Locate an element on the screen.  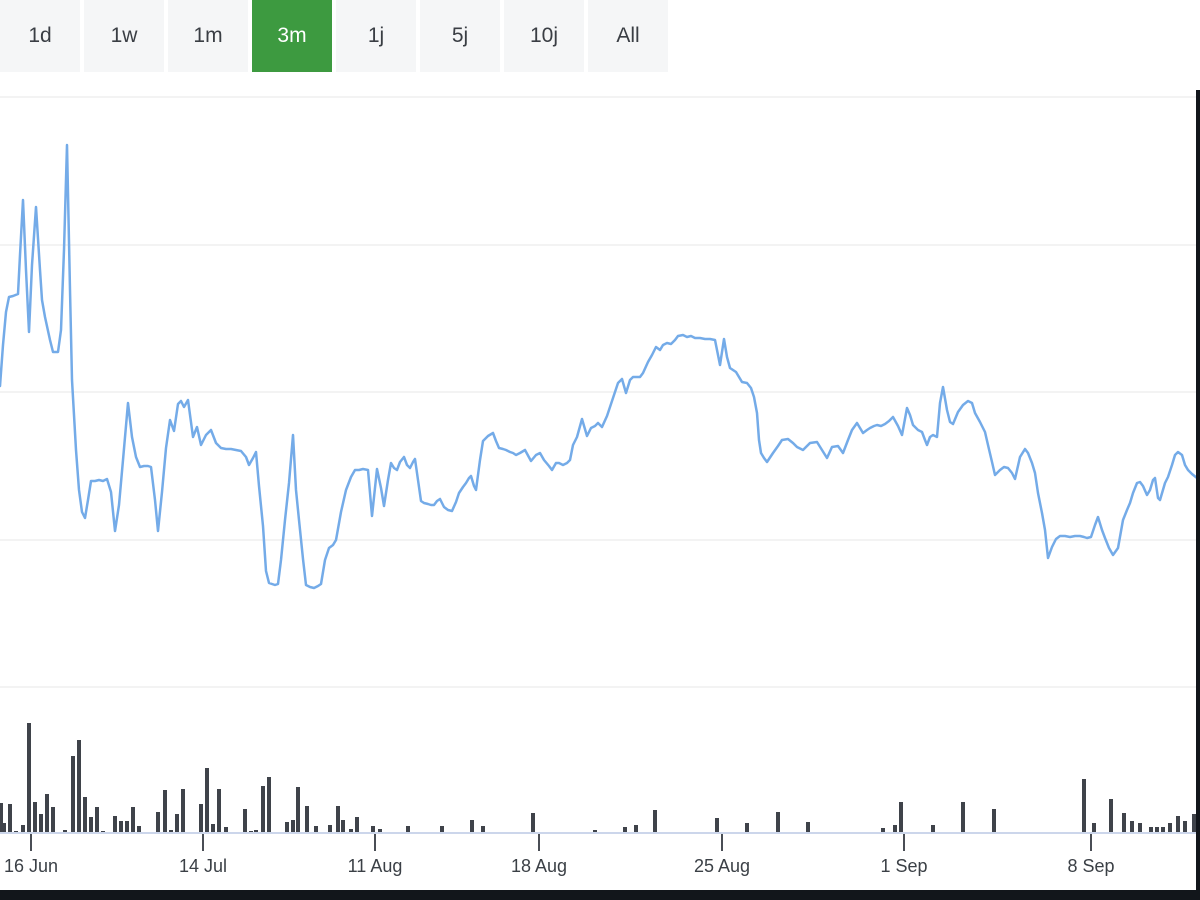
range-button-1m: 1m is located at coordinates (208, 36).